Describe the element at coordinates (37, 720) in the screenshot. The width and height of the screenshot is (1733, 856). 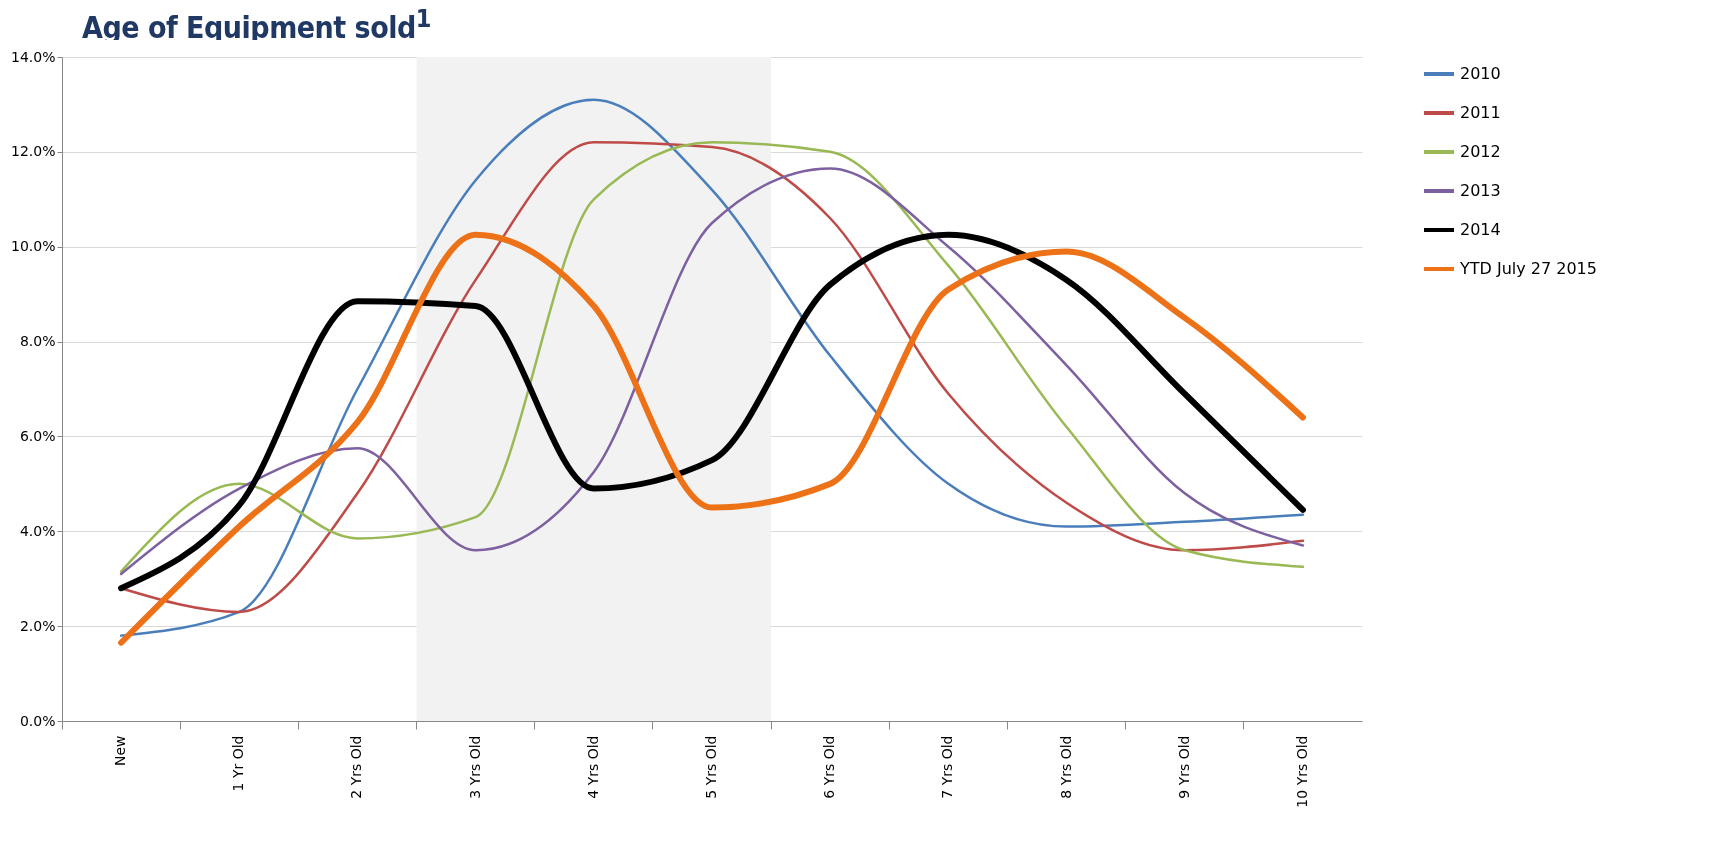
I see `y-tick-label: 0.0%` at that location.